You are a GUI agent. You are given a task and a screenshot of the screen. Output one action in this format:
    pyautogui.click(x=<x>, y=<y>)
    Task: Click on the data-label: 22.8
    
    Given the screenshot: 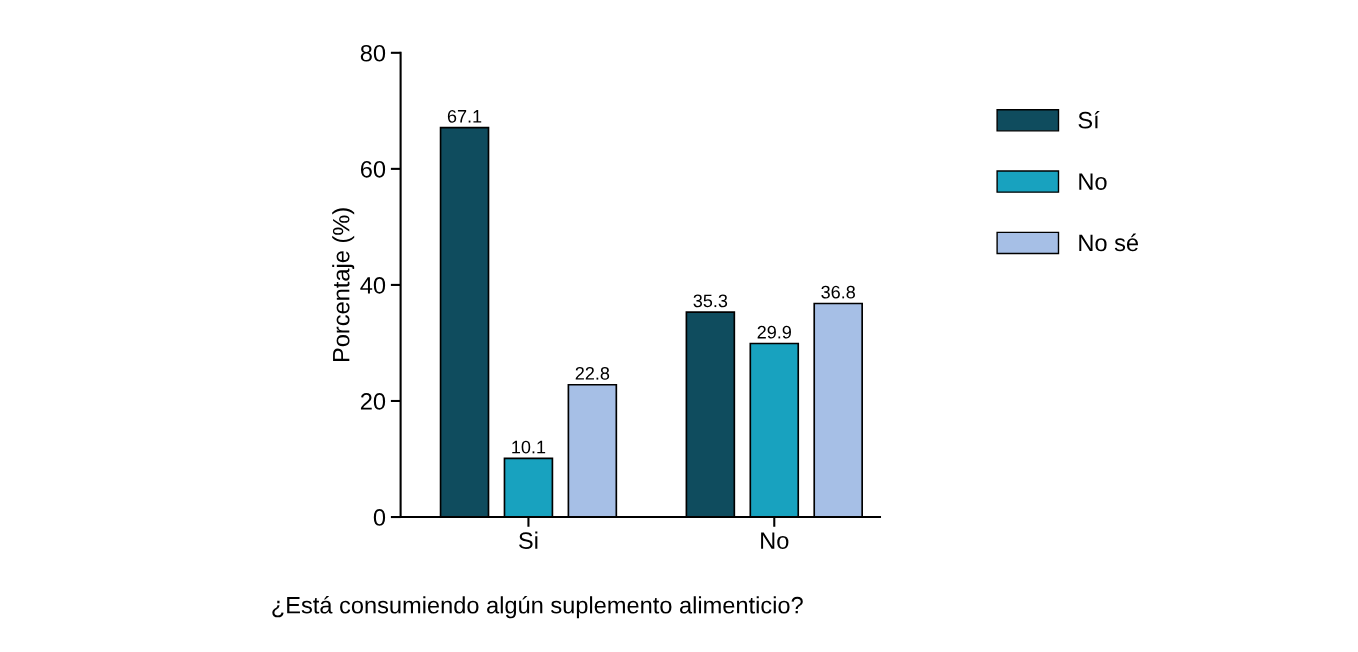 What is the action you would take?
    pyautogui.click(x=592, y=373)
    